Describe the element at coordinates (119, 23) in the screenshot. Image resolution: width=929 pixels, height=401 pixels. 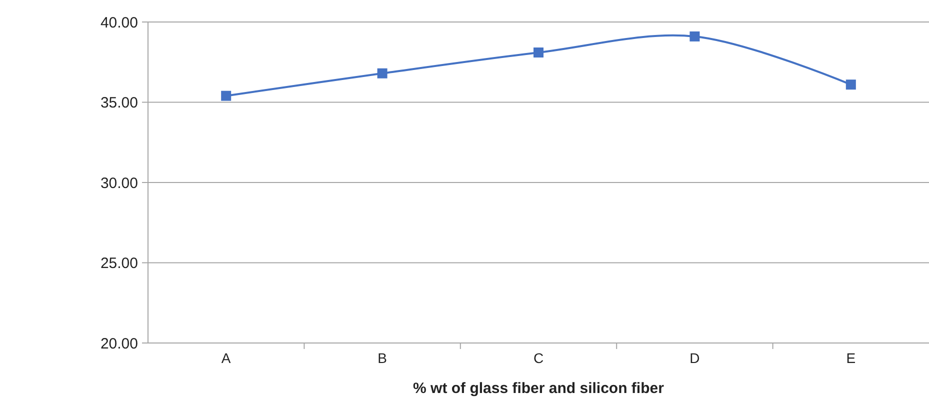
I see `y-tick-label: 40.00` at that location.